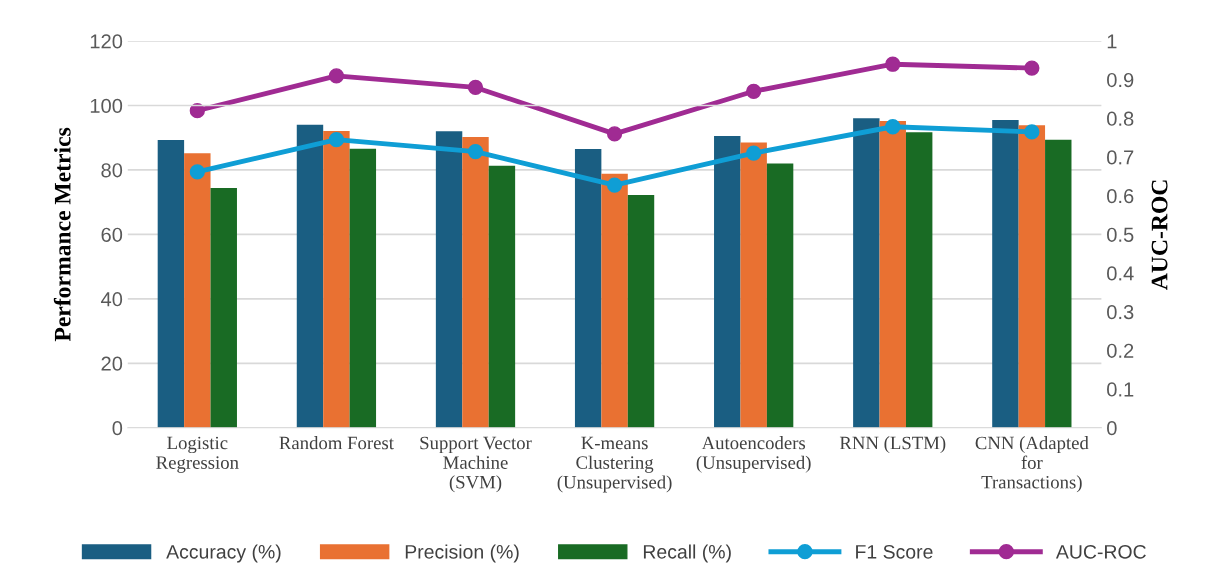  Describe the element at coordinates (117, 428) in the screenshot. I see `y-tick-label: 0` at that location.